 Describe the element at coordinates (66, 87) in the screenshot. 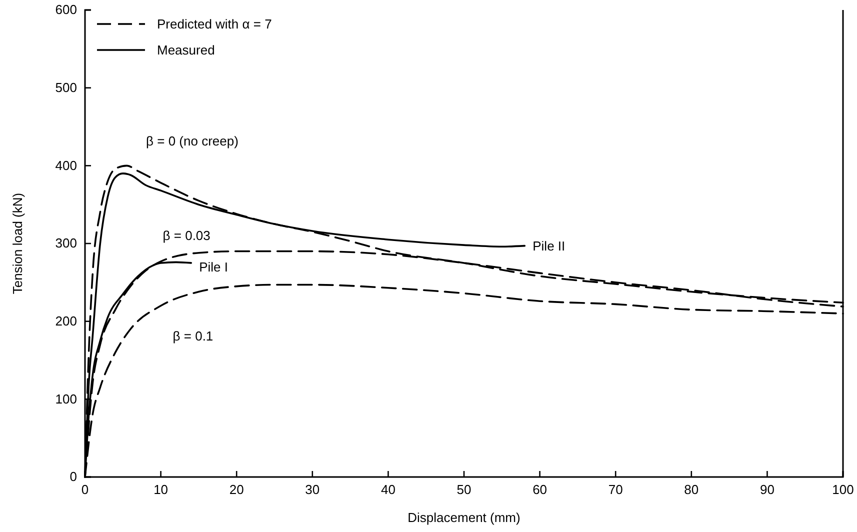

I see `y-tick-label: 500` at that location.